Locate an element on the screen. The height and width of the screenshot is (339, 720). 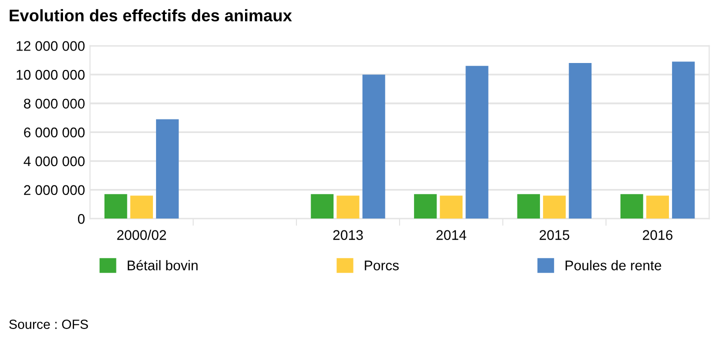
x-tick-label: 2016 is located at coordinates (657, 235).